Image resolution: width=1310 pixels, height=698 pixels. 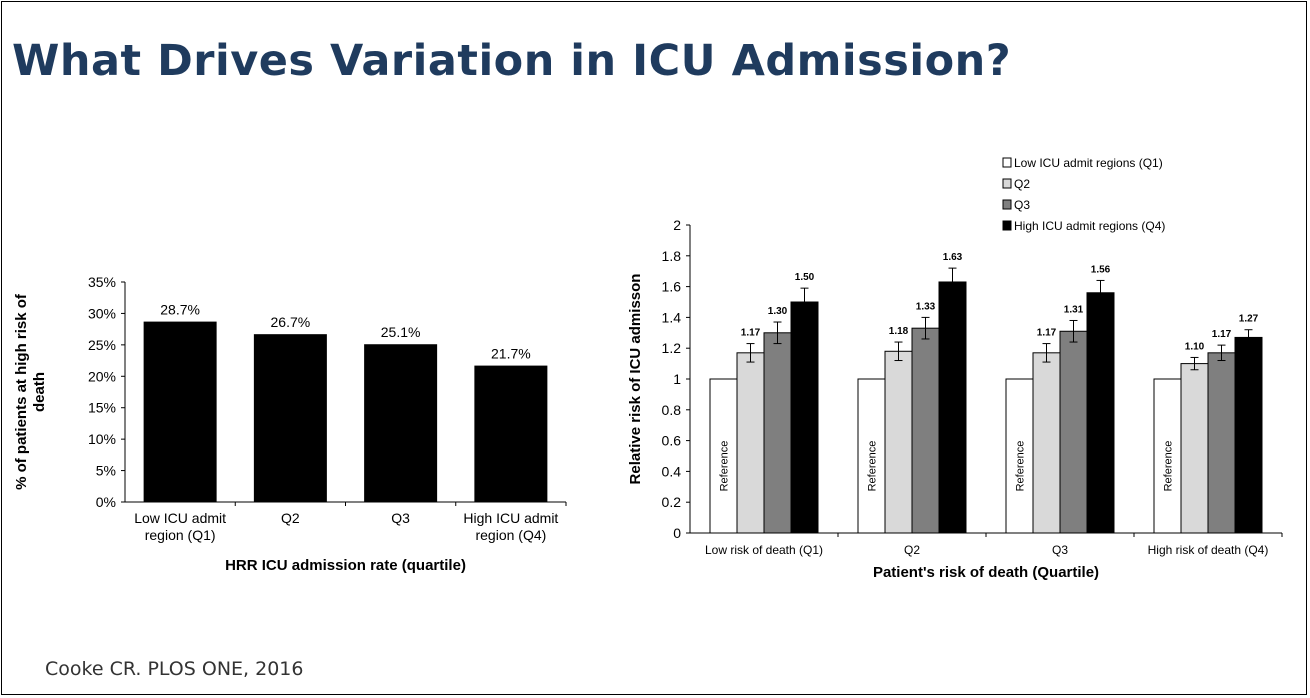 What do you see at coordinates (986, 572) in the screenshot?
I see `x-axis-title: Patient's risk of death (Quartile)` at bounding box center [986, 572].